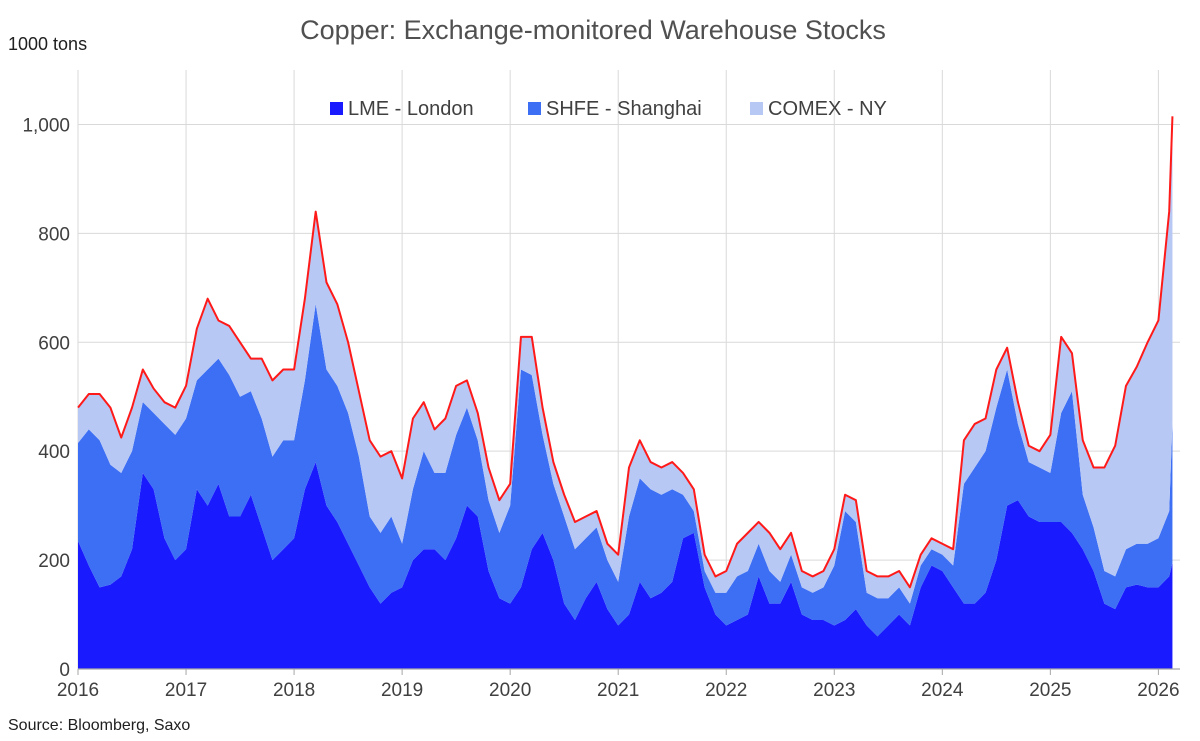 The width and height of the screenshot is (1200, 741). I want to click on y-tick-label: 0, so click(64, 670).